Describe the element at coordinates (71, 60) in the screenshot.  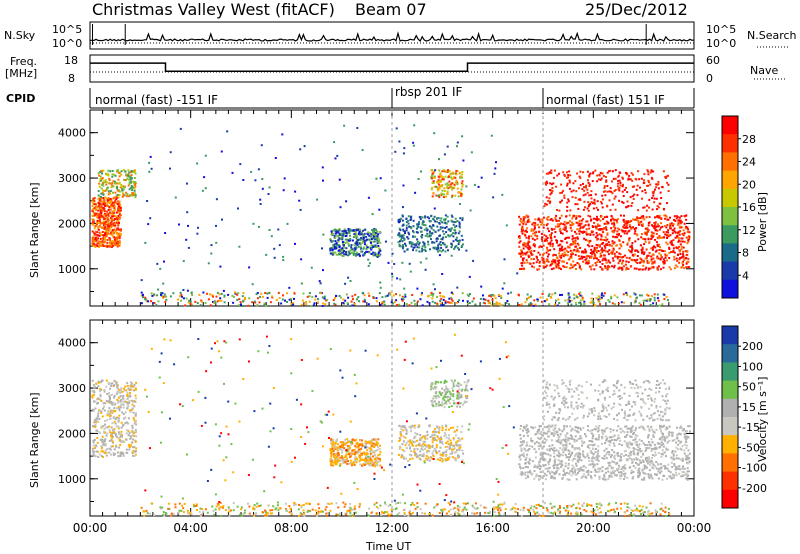
I see `freq-hi-tick: 18` at that location.